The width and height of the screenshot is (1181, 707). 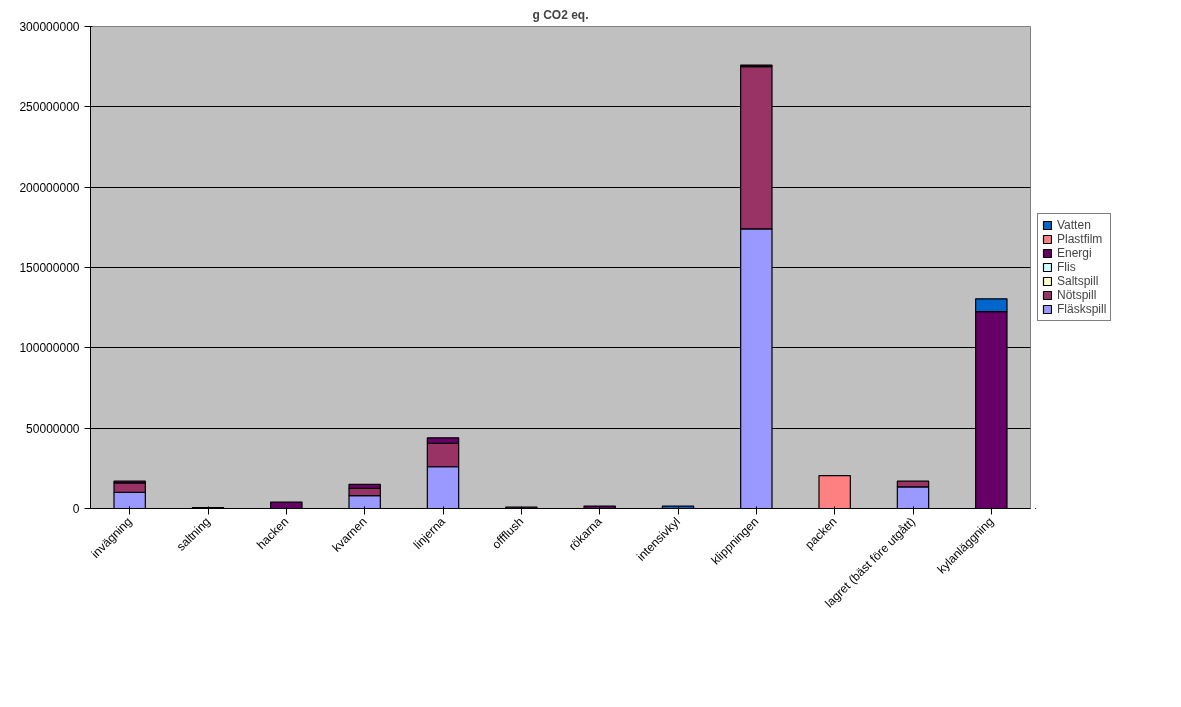 What do you see at coordinates (49, 187) in the screenshot?
I see `y-tick-label: 200000000` at bounding box center [49, 187].